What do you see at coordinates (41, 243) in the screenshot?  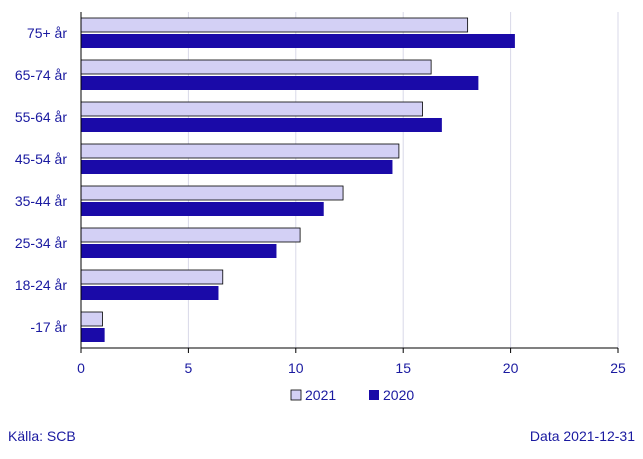 I see `category-label: 25-34 år` at bounding box center [41, 243].